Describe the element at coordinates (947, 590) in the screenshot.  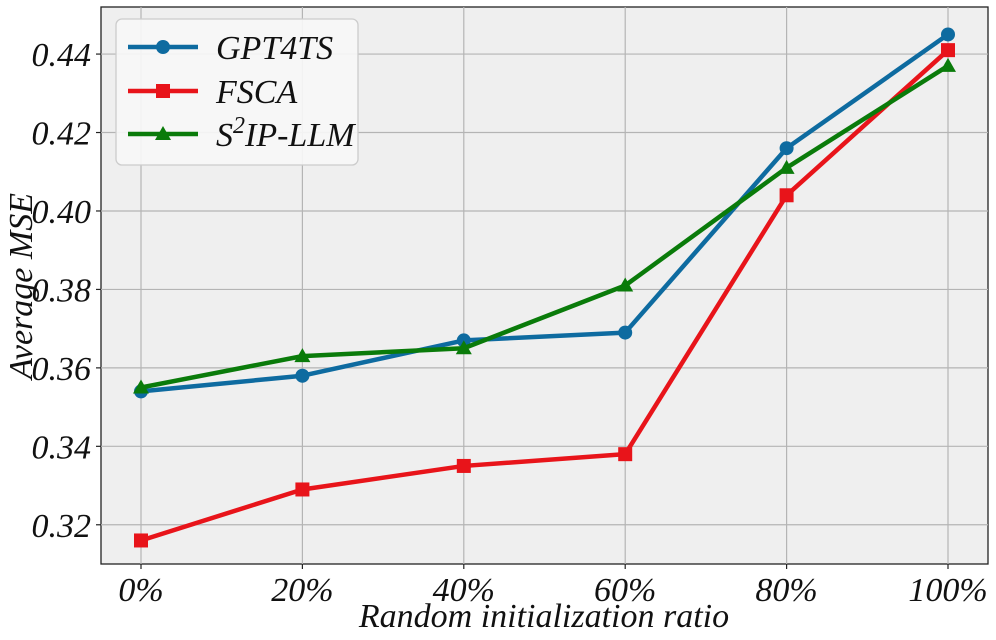
I see `x-tick-label: 100%` at that location.